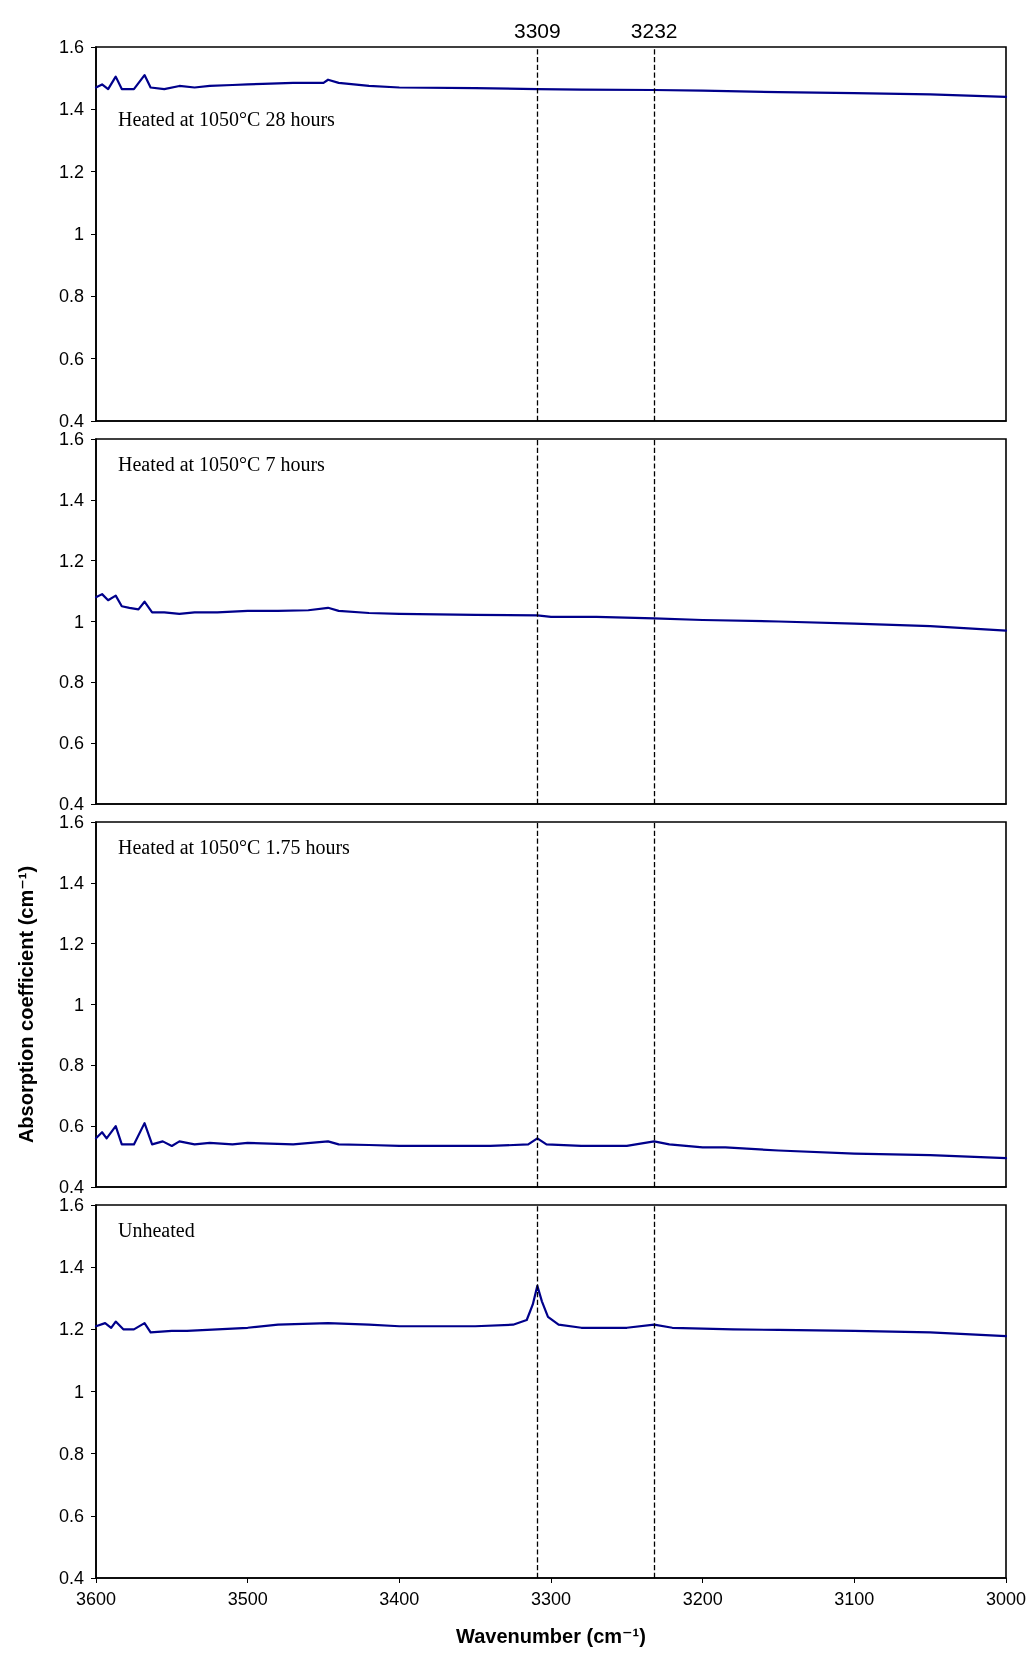  I want to click on x-tick-label: 3500, so click(247, 1599).